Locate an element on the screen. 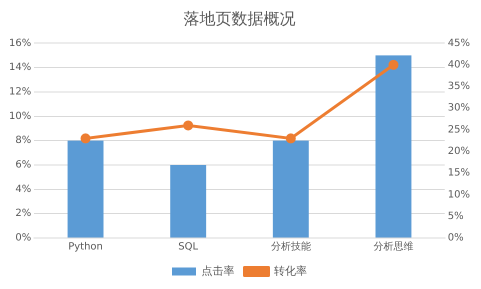  y-tick-label: 0% is located at coordinates (23, 238).